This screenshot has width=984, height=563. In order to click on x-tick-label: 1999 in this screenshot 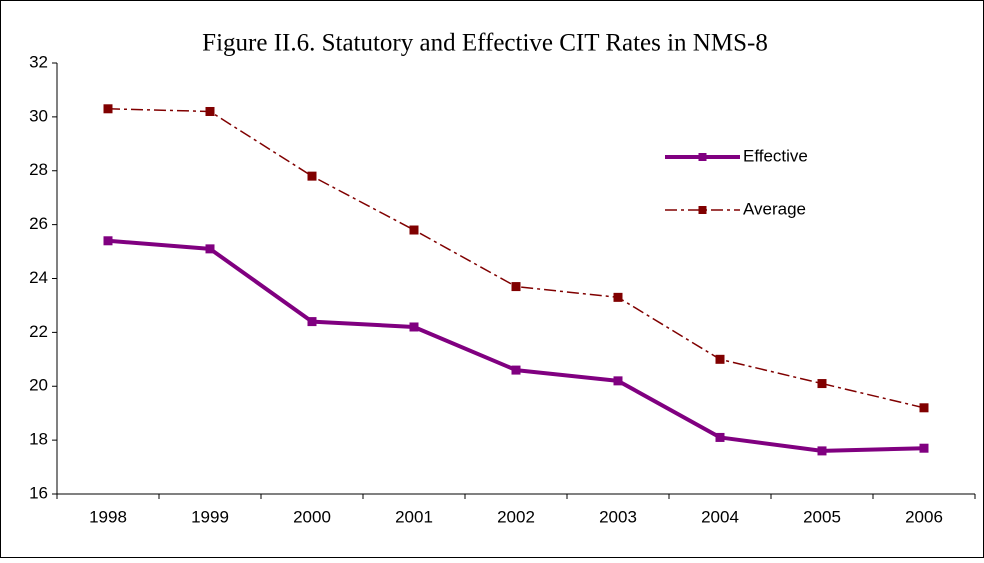, I will do `click(210, 516)`.